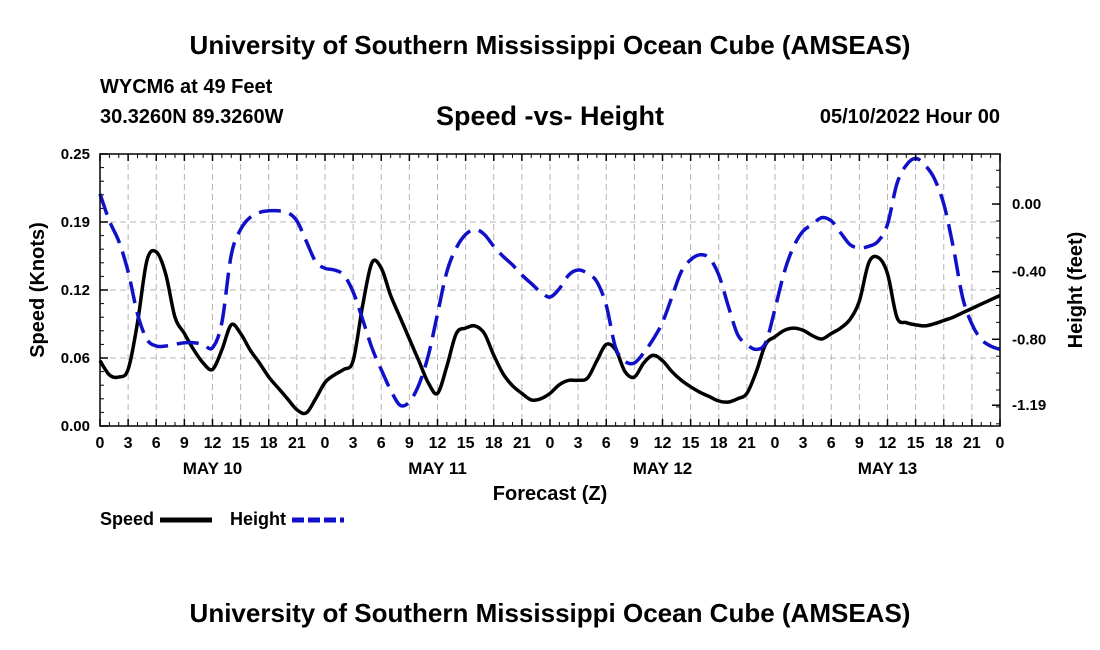 The width and height of the screenshot is (1100, 650). Describe the element at coordinates (192, 117) in the screenshot. I see `station-coordinates: 30.3260N 89.3260W` at that location.